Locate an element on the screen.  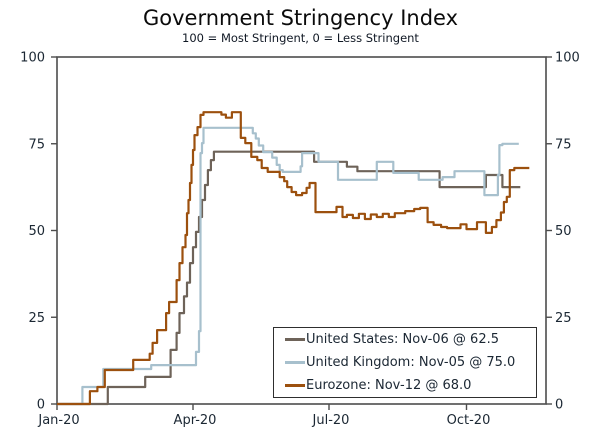
y-tick-label-left: 25 is located at coordinates (36, 318).